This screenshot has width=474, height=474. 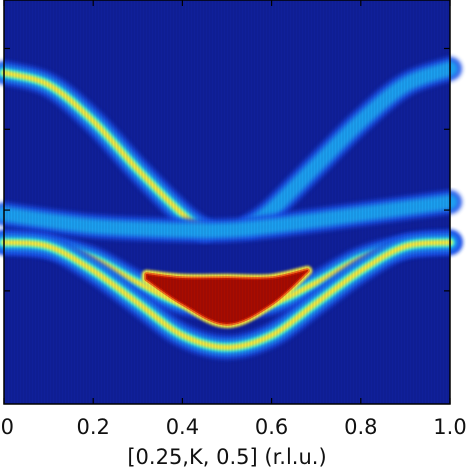 What do you see at coordinates (226, 457) in the screenshot?
I see `x-axis-label: [0.25,K, 0.5] (r.l.u.)` at bounding box center [226, 457].